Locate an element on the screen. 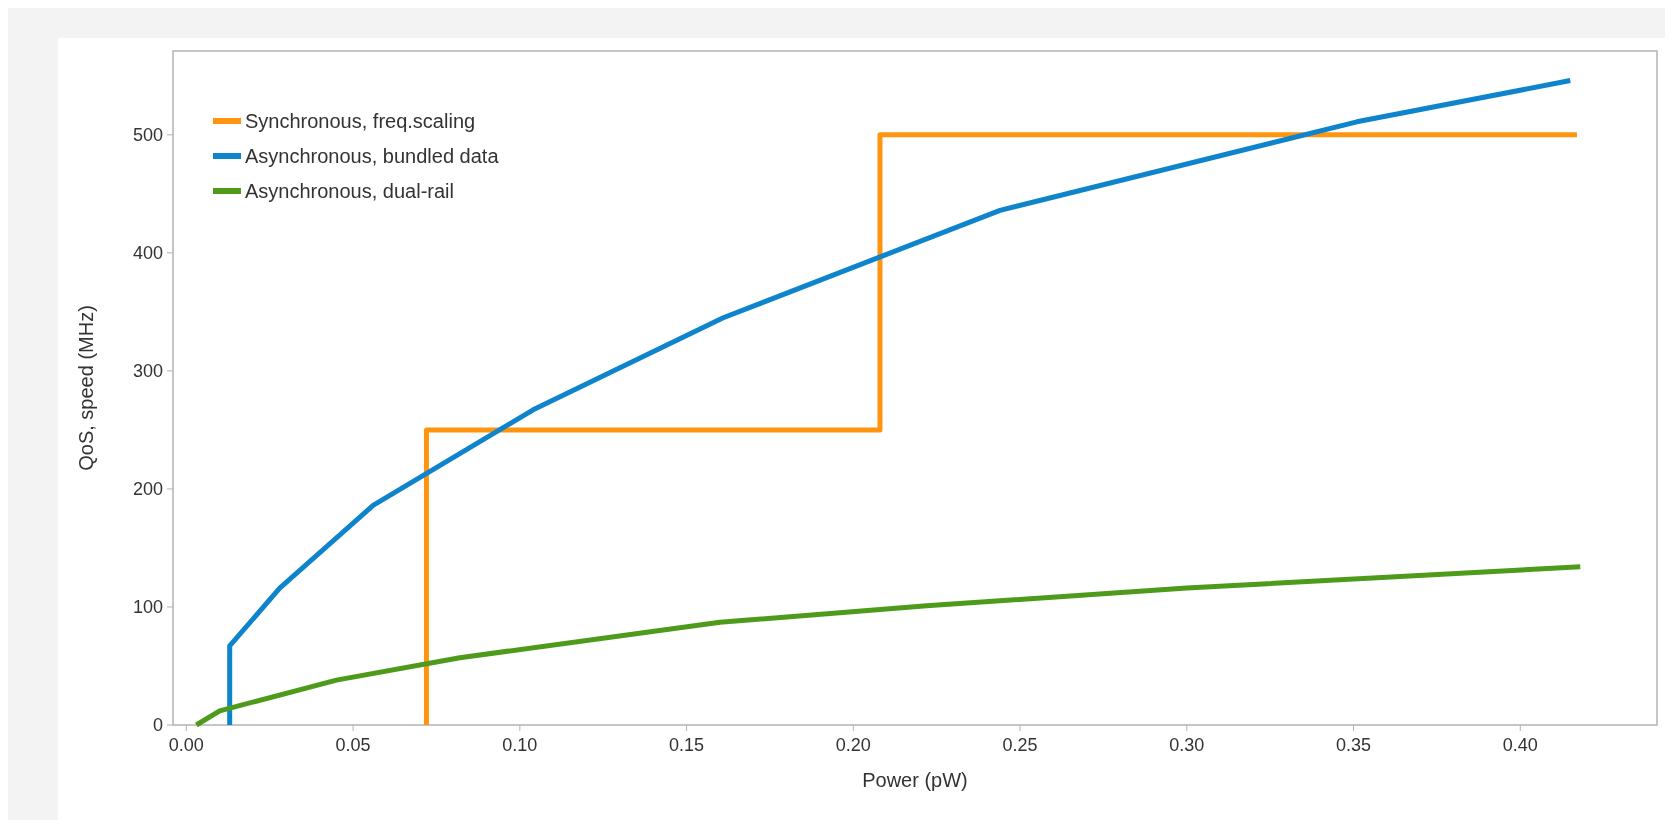 The width and height of the screenshot is (1673, 828). y-tick-label: 400 is located at coordinates (147, 253).